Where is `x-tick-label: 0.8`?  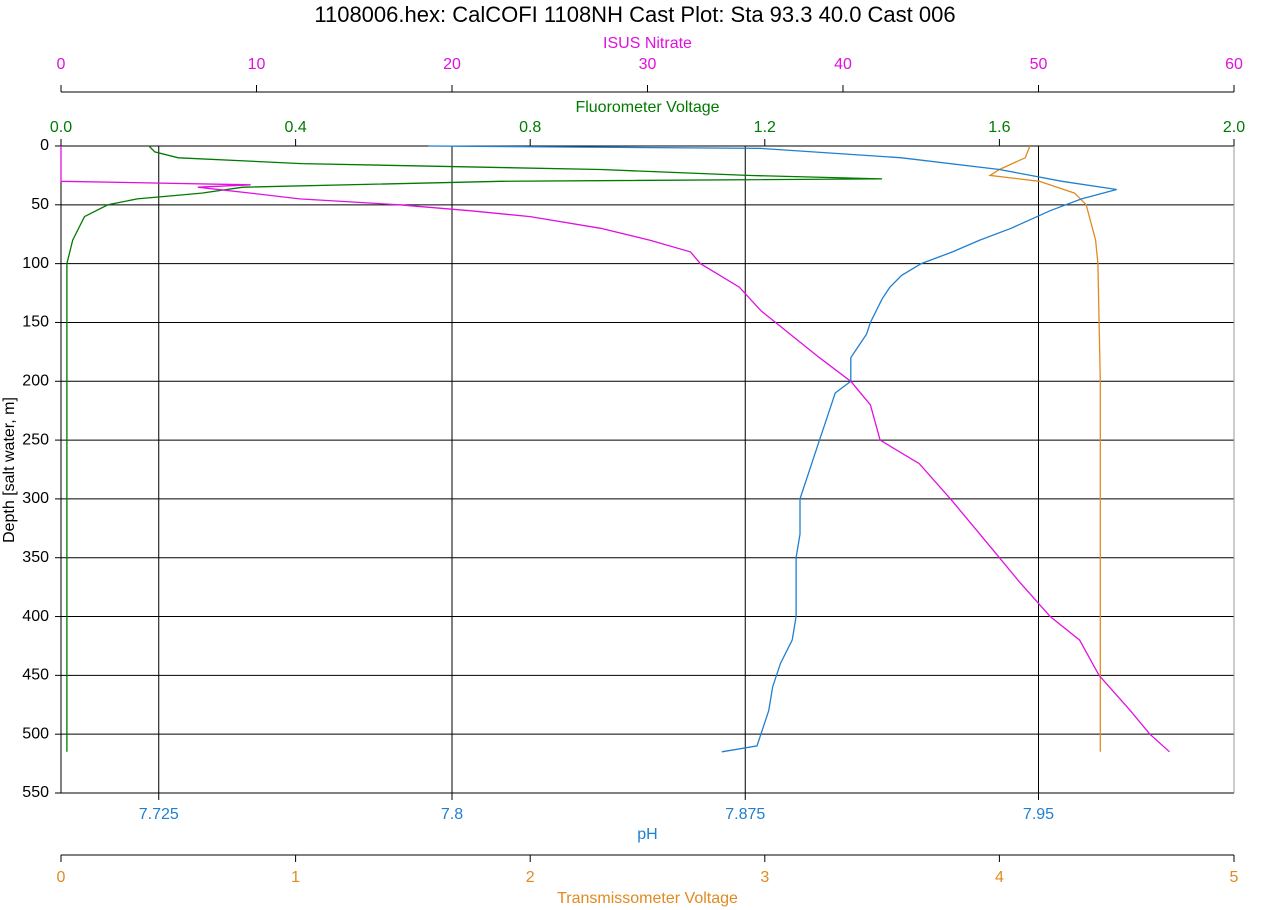 x-tick-label: 0.8 is located at coordinates (530, 127).